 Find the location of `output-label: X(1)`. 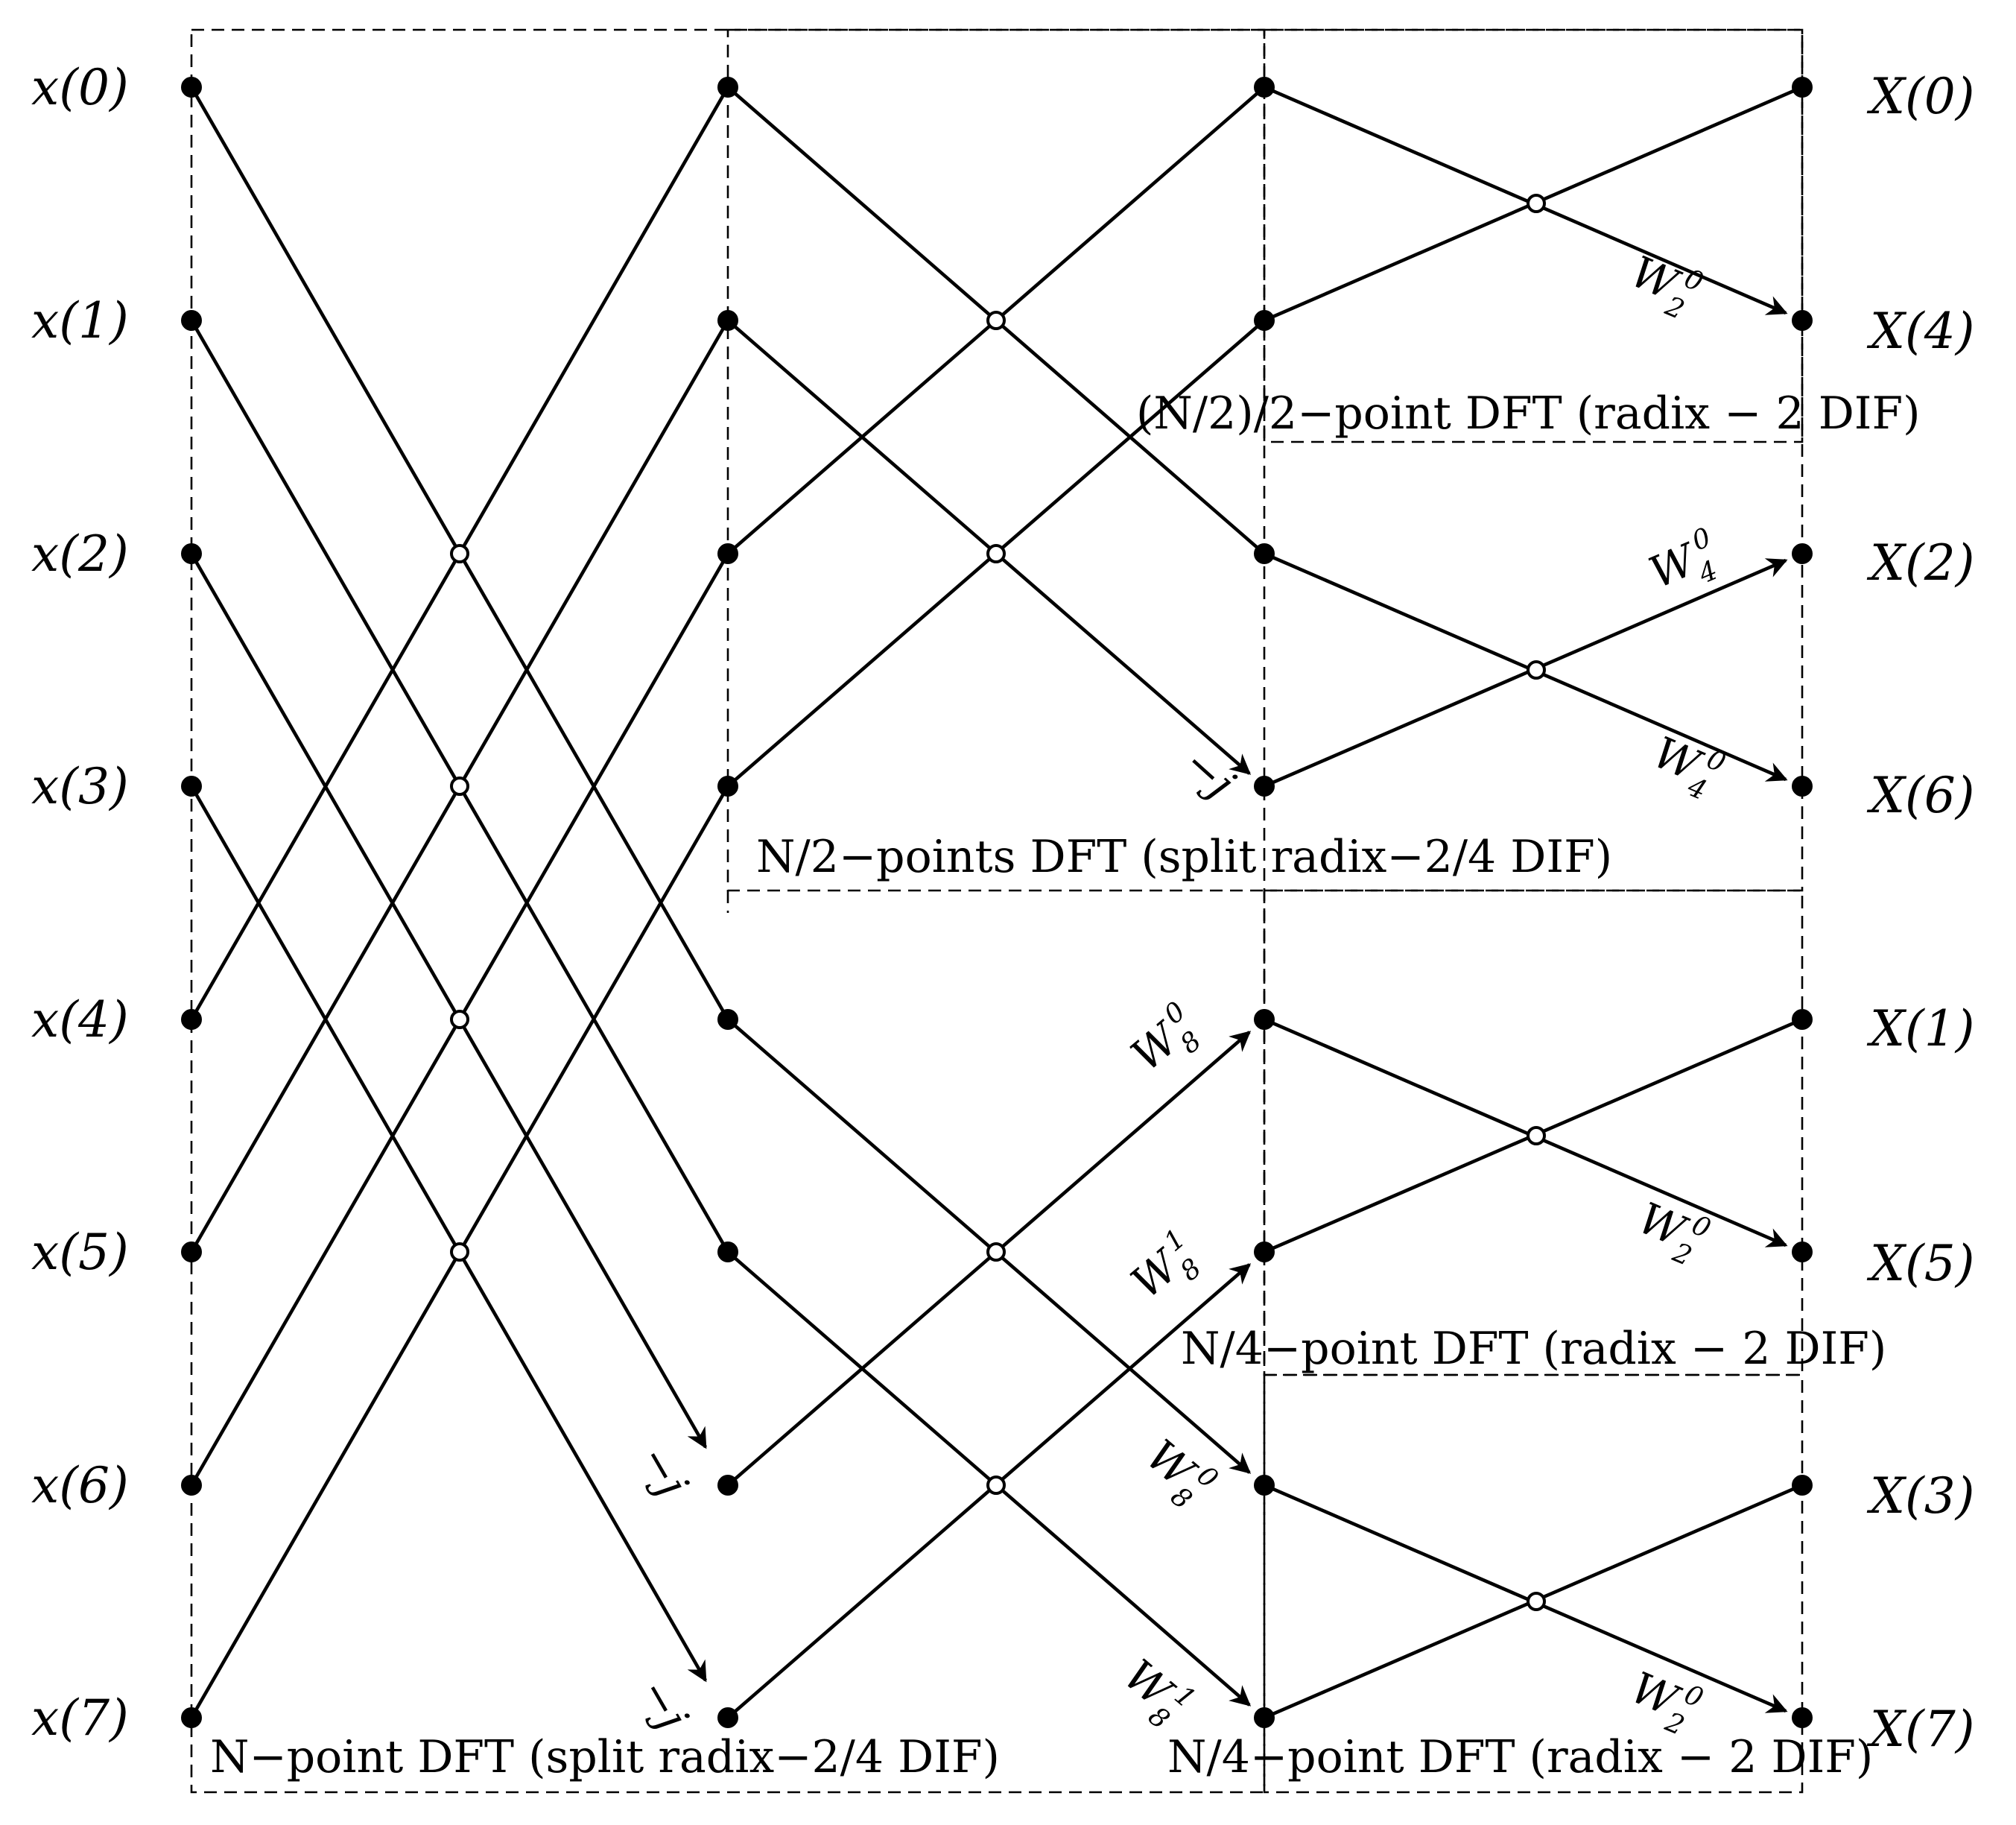

output-label: X(1) is located at coordinates (1920, 1028).